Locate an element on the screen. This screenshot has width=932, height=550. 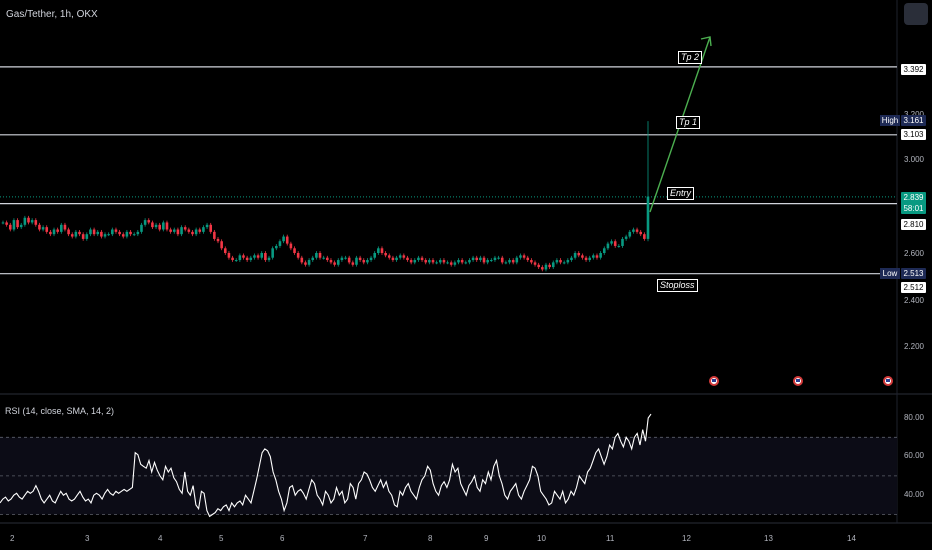
current-price: 2.839 is located at coordinates (913, 197).